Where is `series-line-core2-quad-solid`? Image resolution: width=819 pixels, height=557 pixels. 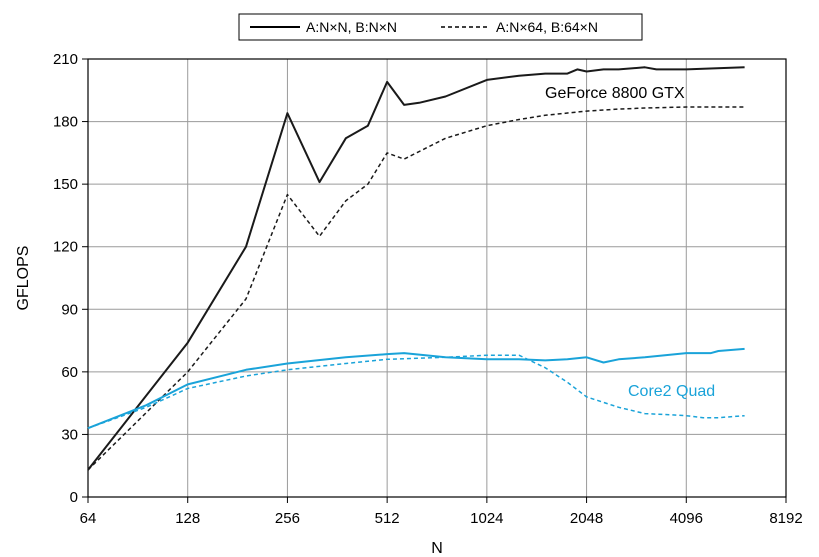
series-line-core2-quad-solid is located at coordinates (416, 388).